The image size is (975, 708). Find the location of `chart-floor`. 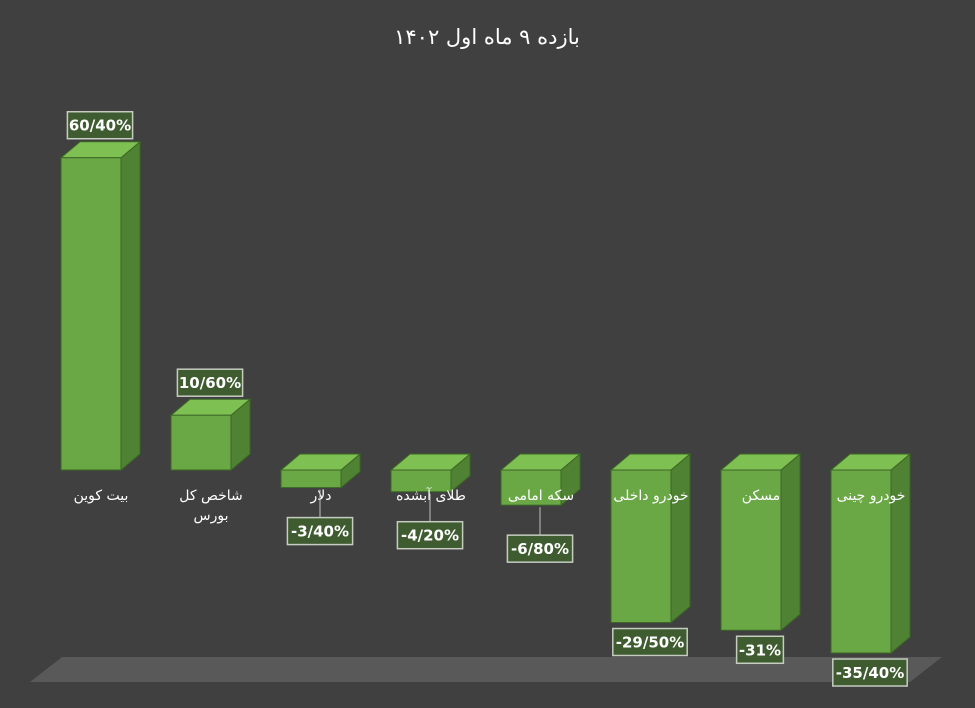

chart-floor is located at coordinates (486, 669).